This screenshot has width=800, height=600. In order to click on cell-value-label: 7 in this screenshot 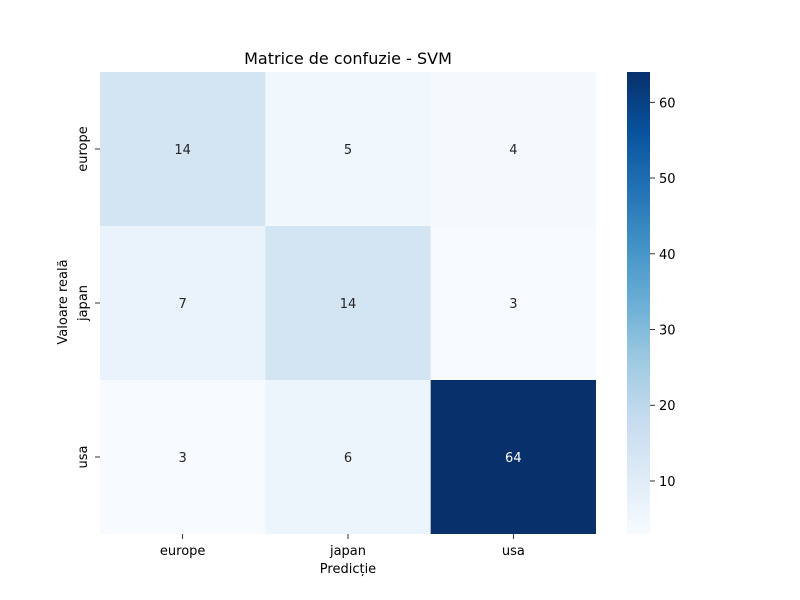, I will do `click(183, 304)`.